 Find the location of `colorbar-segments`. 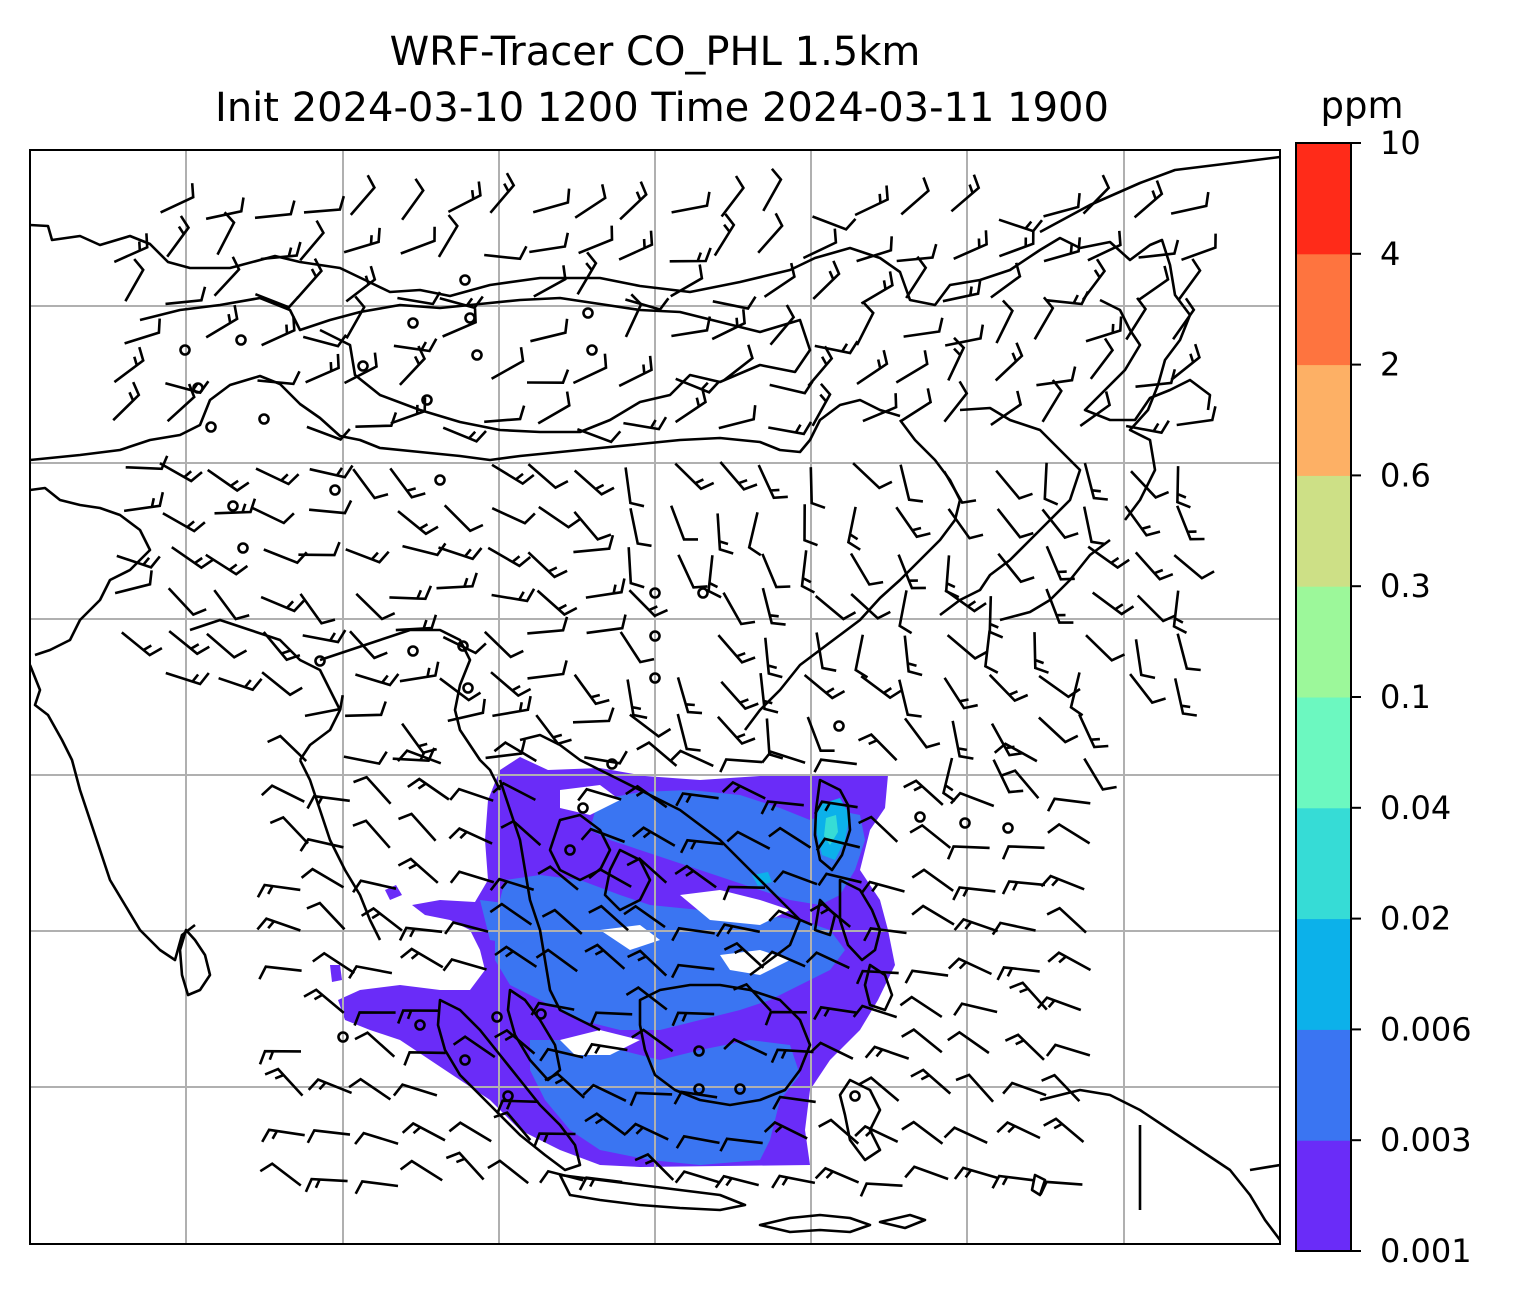

colorbar-segments is located at coordinates (1323, 697).